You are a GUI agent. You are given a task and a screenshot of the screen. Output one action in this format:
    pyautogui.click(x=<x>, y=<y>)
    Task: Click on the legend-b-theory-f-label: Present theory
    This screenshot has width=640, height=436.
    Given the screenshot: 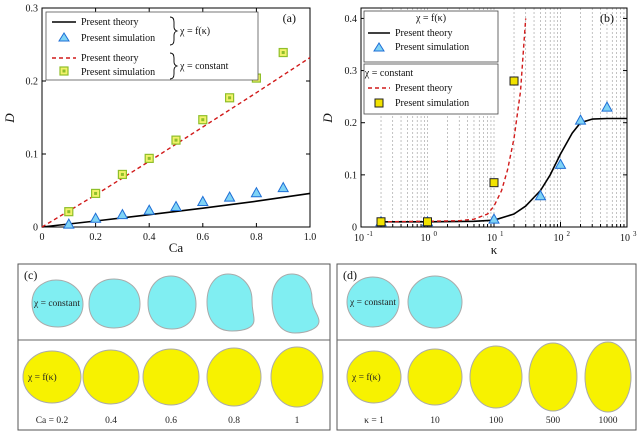 What is the action you would take?
    pyautogui.click(x=424, y=33)
    